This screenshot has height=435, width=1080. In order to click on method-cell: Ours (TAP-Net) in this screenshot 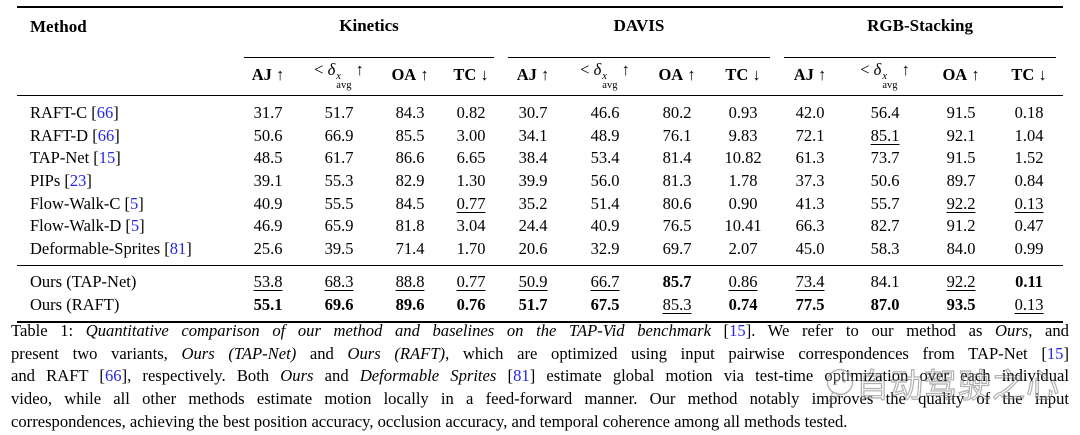, I will do `click(127, 279)`.